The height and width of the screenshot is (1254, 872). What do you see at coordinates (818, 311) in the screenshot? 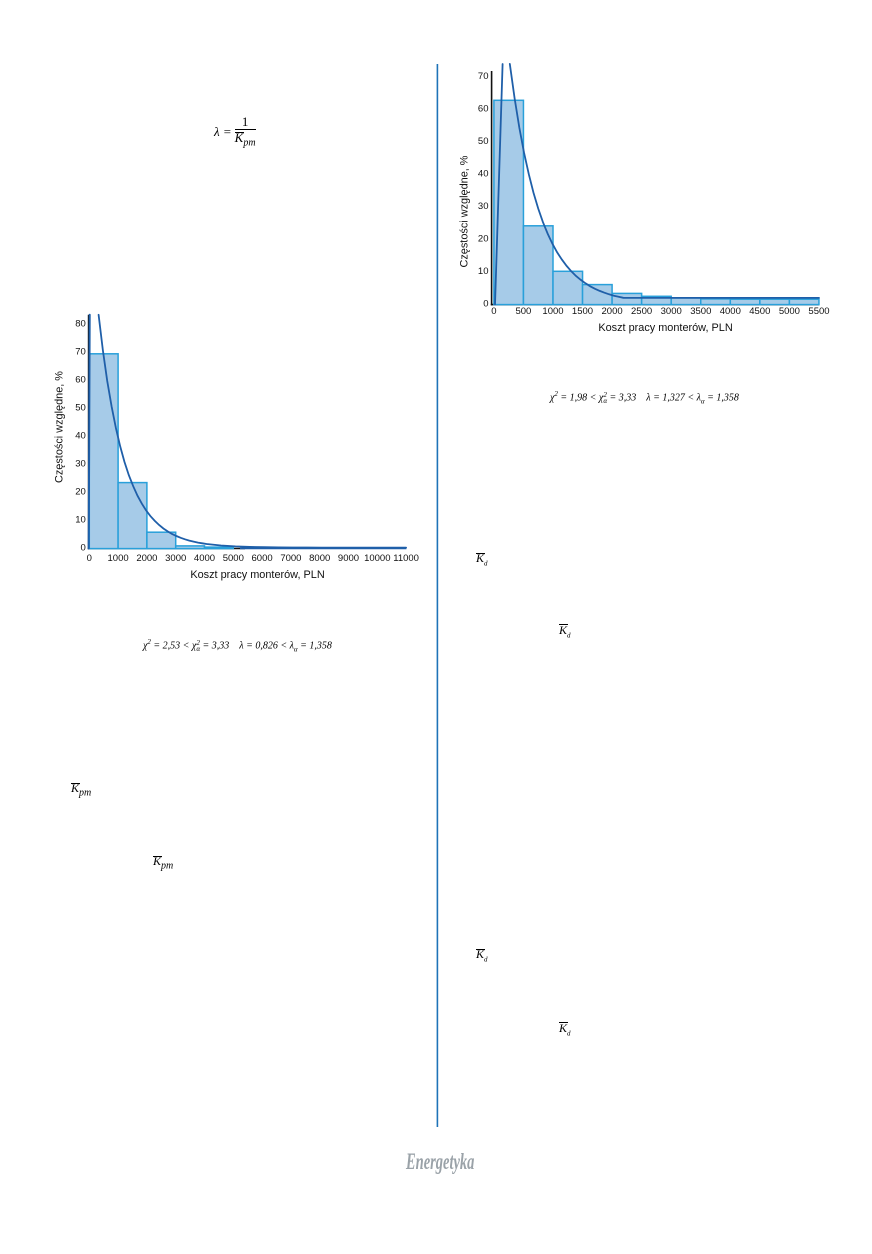
I see `svg-text: 5500` at bounding box center [818, 311].